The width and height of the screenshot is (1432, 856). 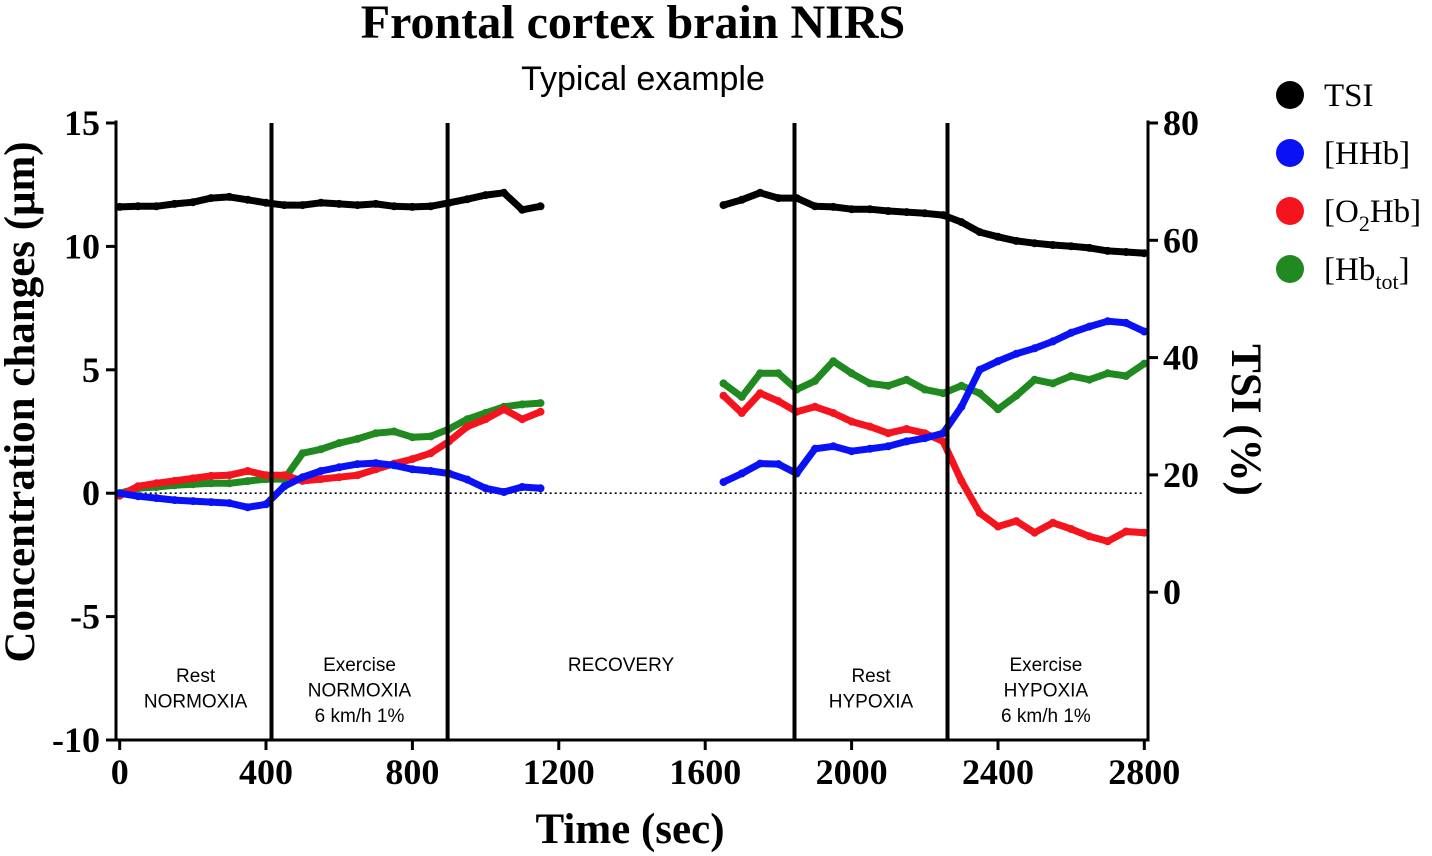 What do you see at coordinates (632, 427) in the screenshot?
I see `series-hbtot` at bounding box center [632, 427].